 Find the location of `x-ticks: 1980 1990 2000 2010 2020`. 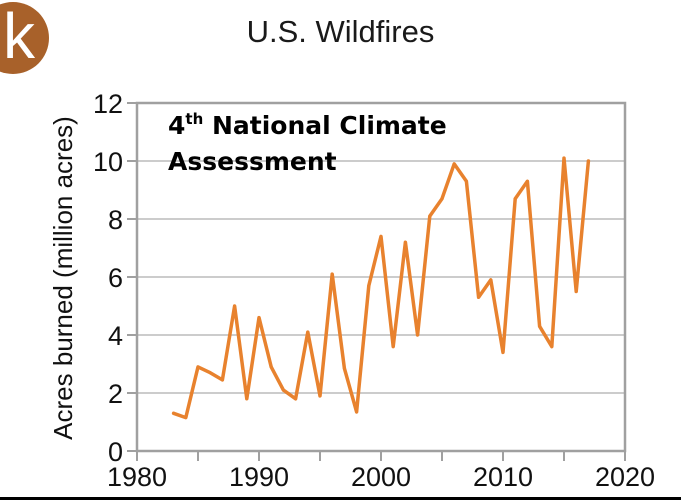

x-ticks: 1980 1990 2000 2010 2020 is located at coordinates (381, 471).